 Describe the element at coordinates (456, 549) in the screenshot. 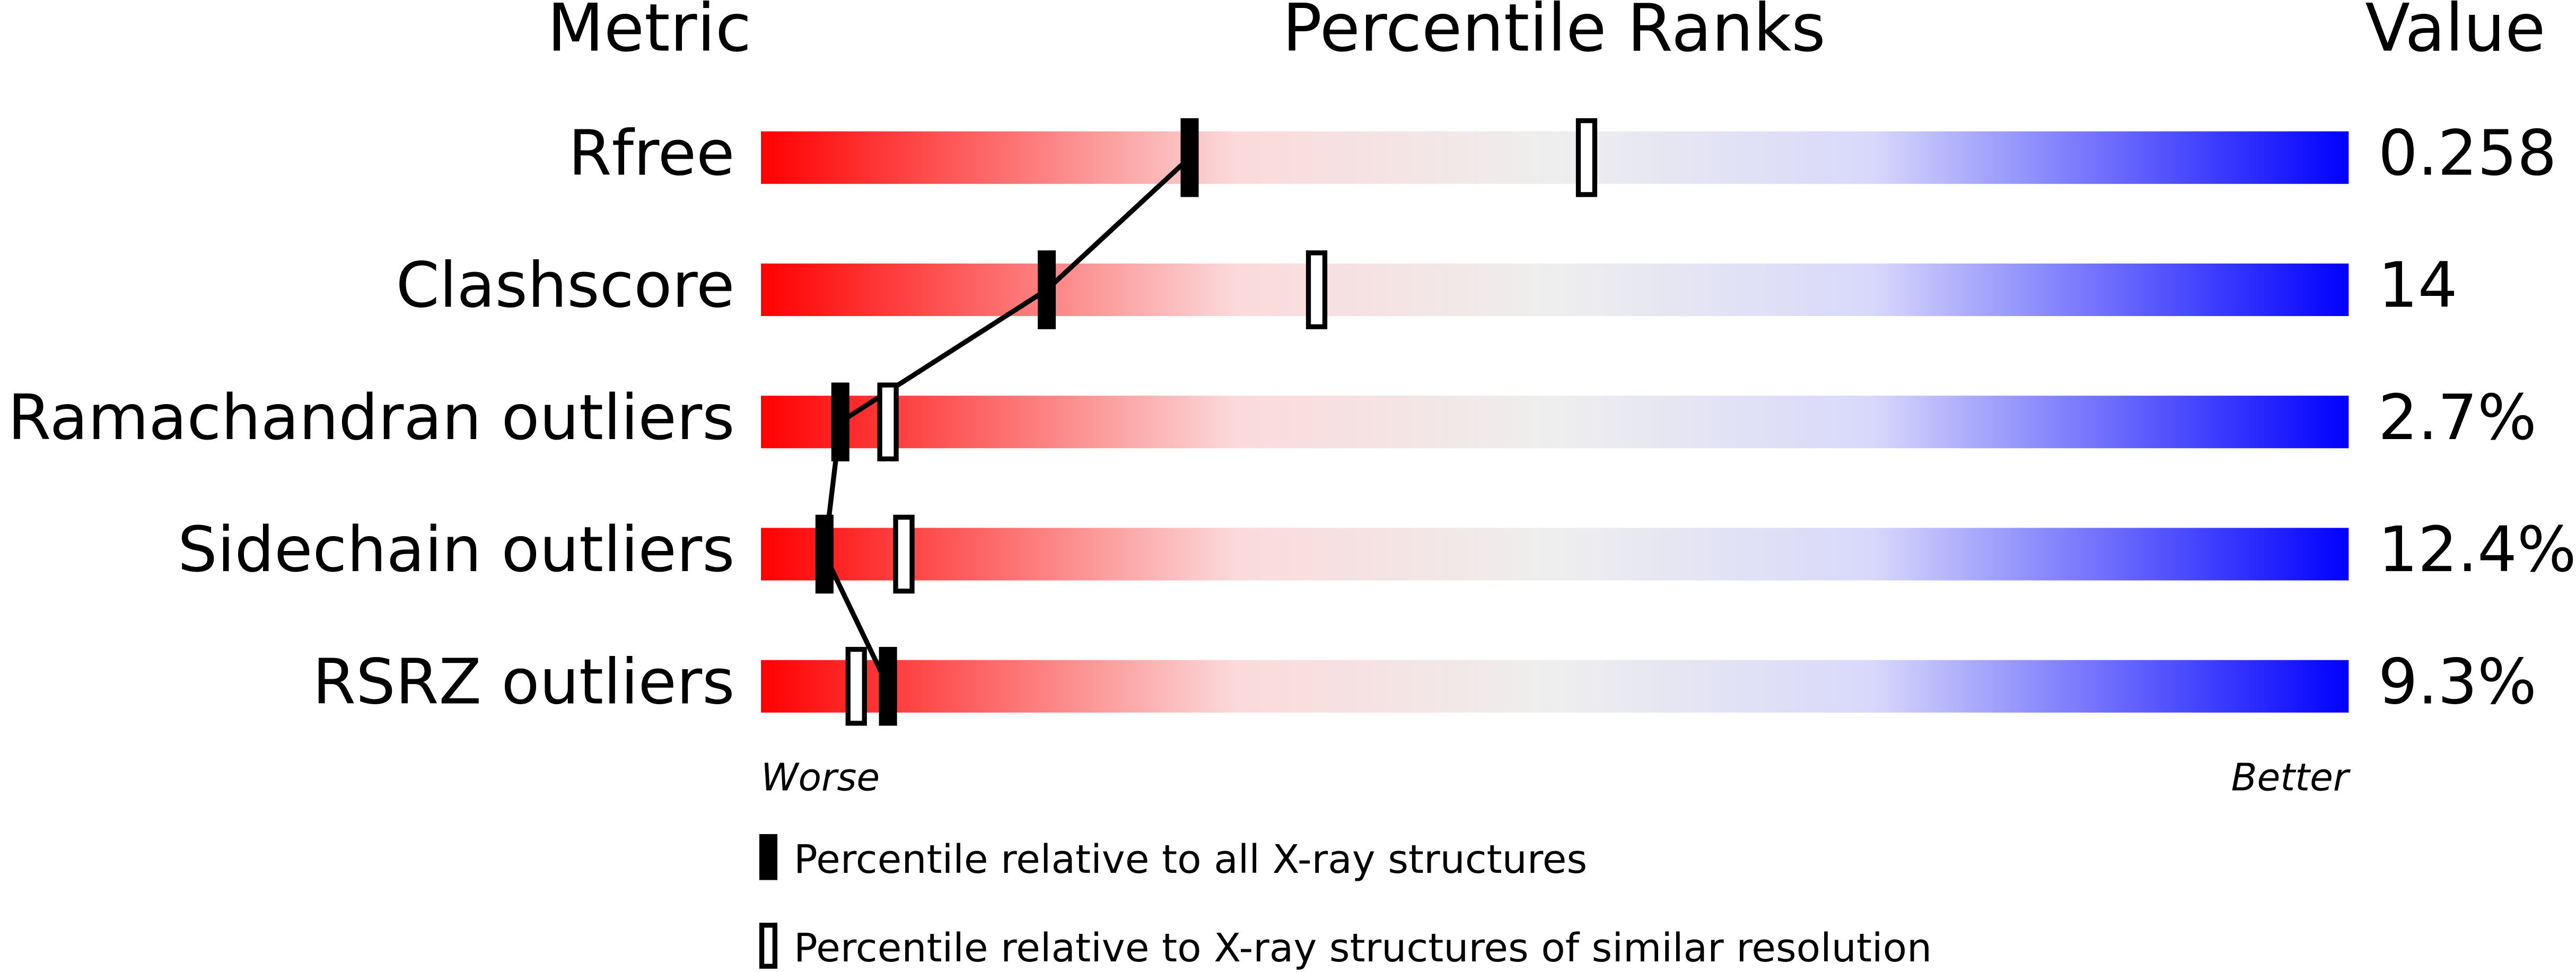

I see `metric-label: Sidechain outliers` at that location.